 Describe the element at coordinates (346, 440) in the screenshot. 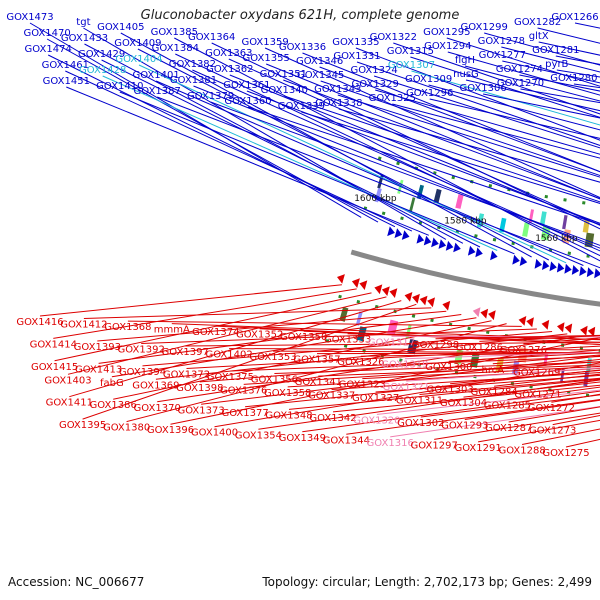

I see `gene-label: GOX1344` at that location.